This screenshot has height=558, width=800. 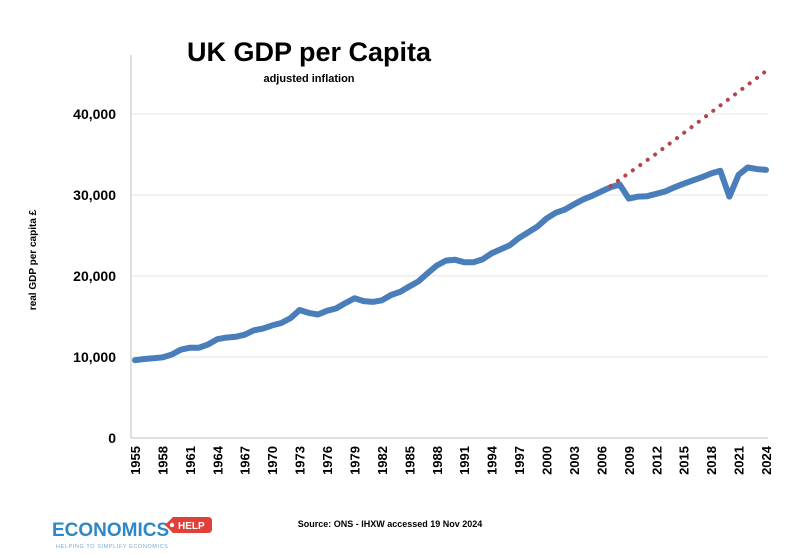 What do you see at coordinates (382, 460) in the screenshot?
I see `x-tick-label: 1982` at bounding box center [382, 460].